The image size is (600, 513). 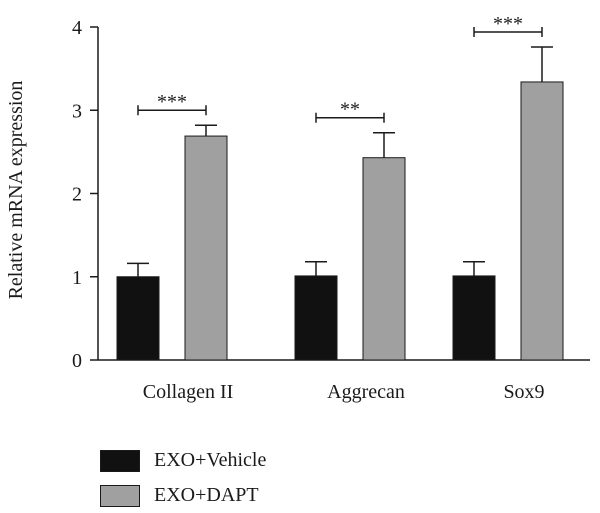 What do you see at coordinates (206, 495) in the screenshot?
I see `legend-label-dapt: EXO+DAPT` at bounding box center [206, 495].